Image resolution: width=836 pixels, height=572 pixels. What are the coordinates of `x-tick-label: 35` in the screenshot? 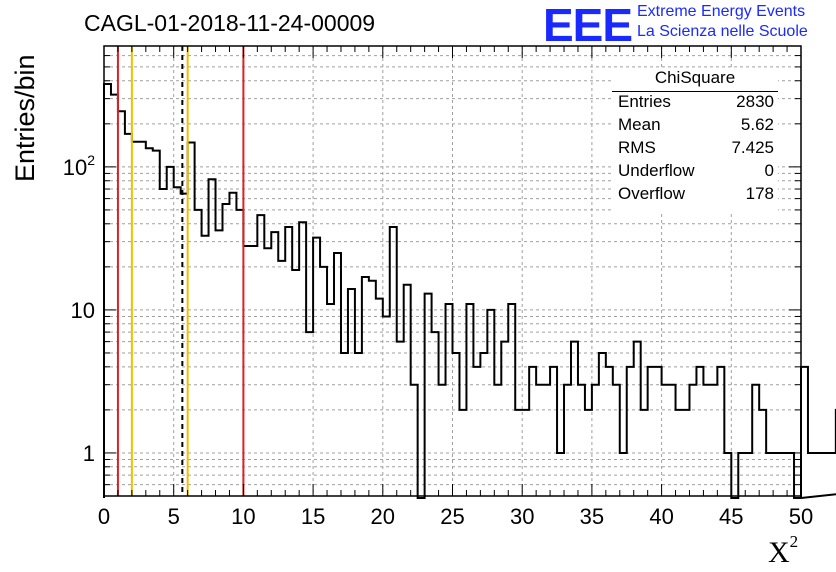 It's located at (592, 516).